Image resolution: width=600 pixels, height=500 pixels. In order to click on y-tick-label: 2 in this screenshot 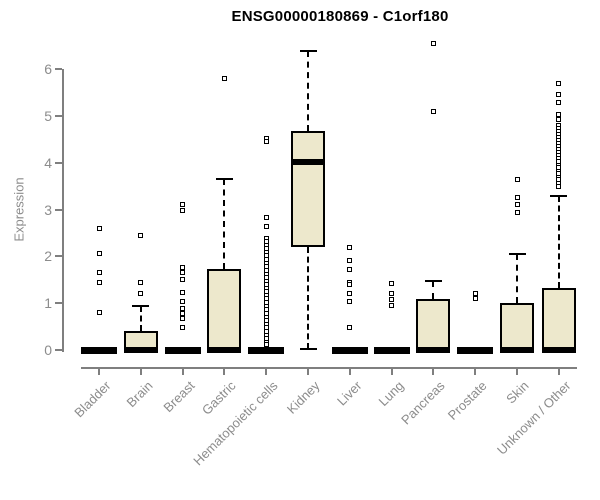, I will do `click(48, 256)`.